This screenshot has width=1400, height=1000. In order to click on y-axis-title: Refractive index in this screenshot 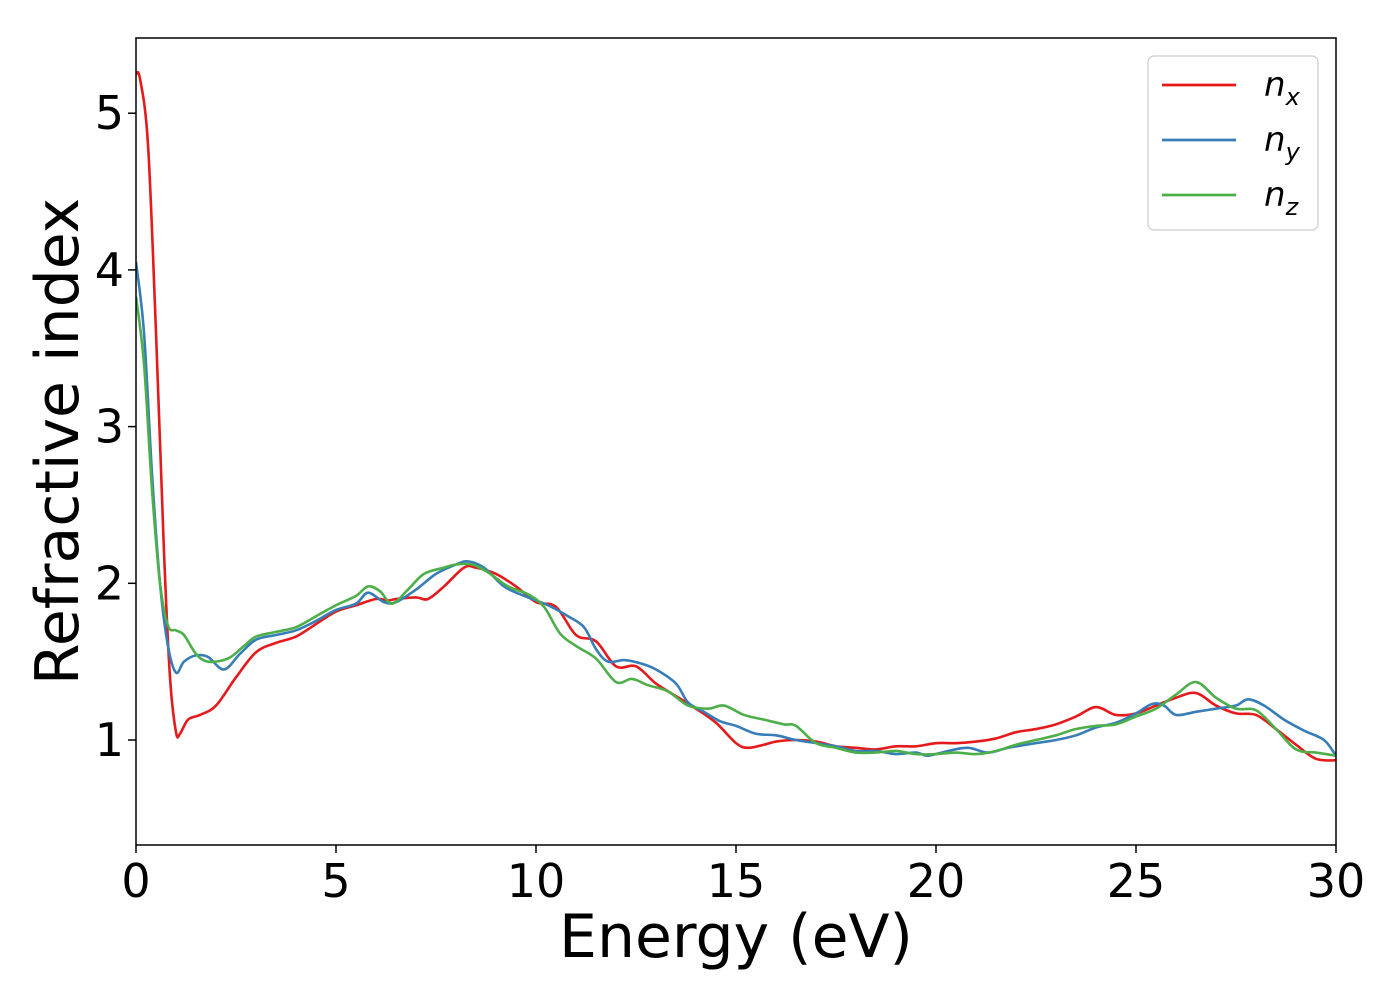, I will do `click(58, 441)`.